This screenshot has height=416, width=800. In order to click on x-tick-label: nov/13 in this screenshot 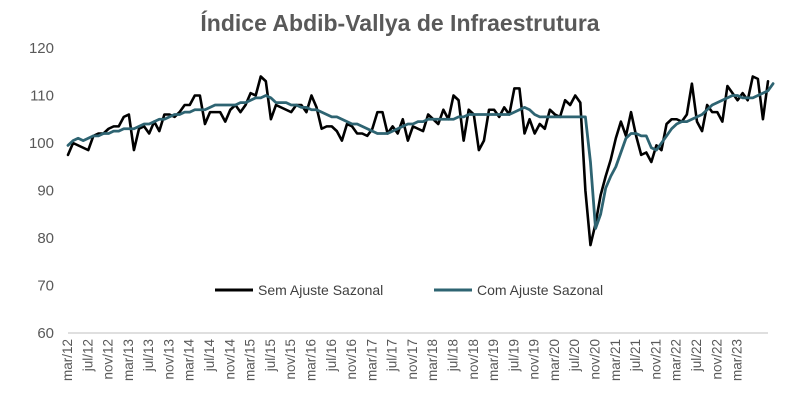, I will do `click(168, 359)`.